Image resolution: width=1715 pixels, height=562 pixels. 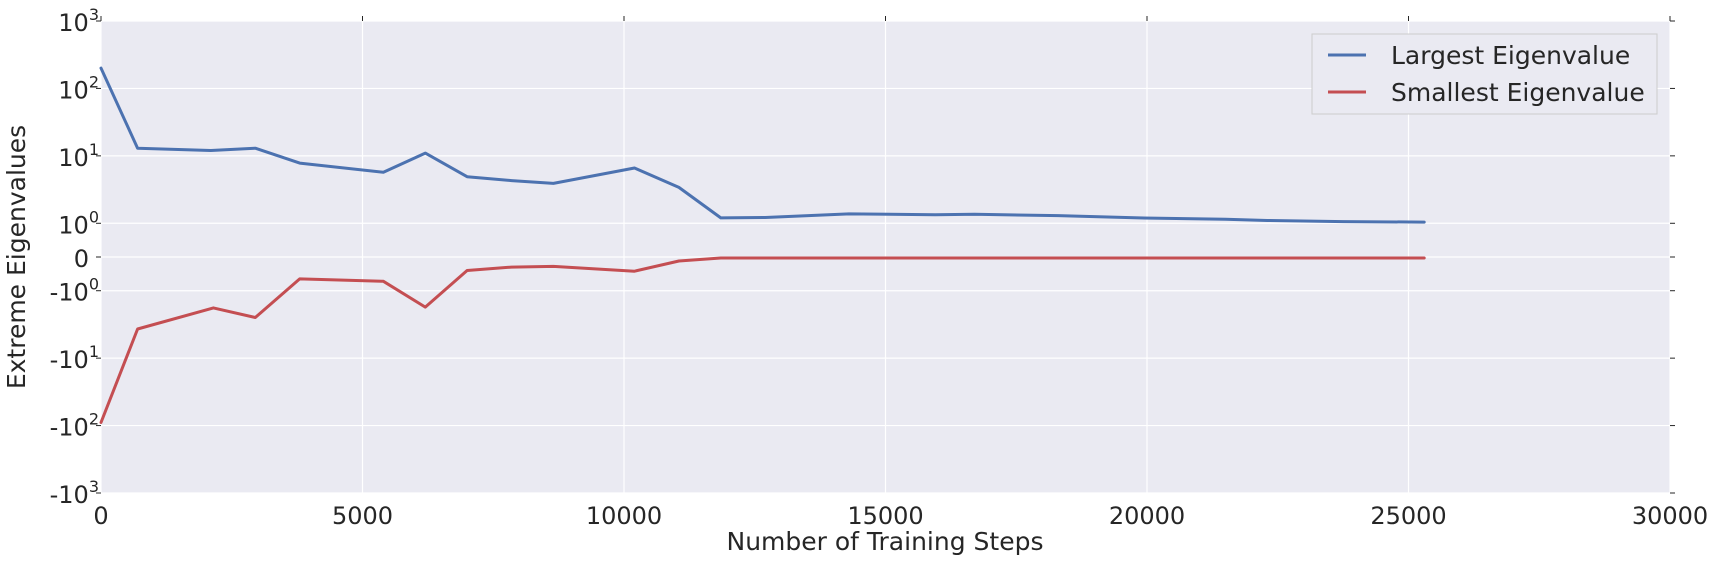 I want to click on y-tick-label: -100, so click(x=74, y=291).